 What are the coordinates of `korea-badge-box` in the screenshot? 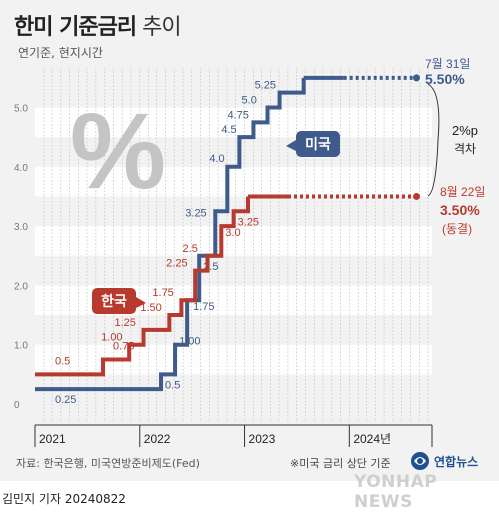 It's located at (114, 301).